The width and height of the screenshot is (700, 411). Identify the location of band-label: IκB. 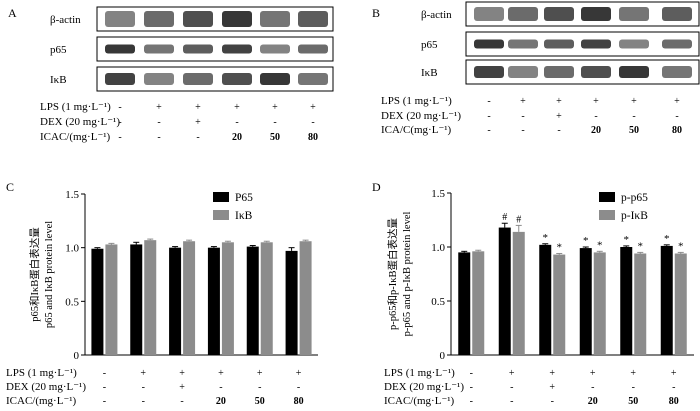
(58, 80).